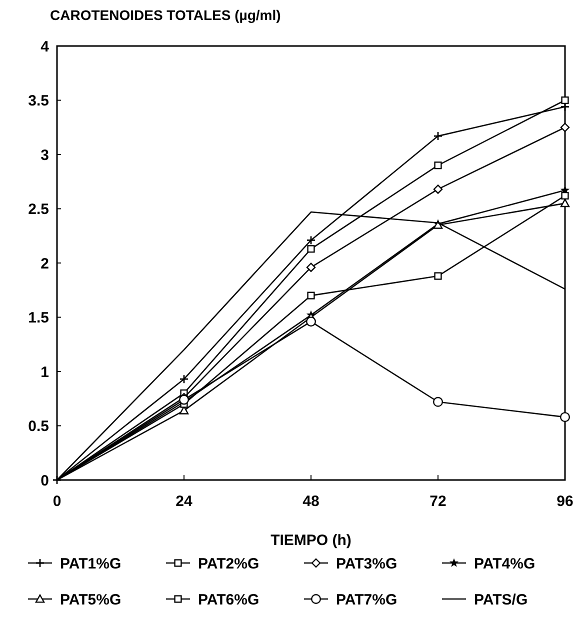  Describe the element at coordinates (44, 263) in the screenshot. I see `y-tick-label: 2` at that location.